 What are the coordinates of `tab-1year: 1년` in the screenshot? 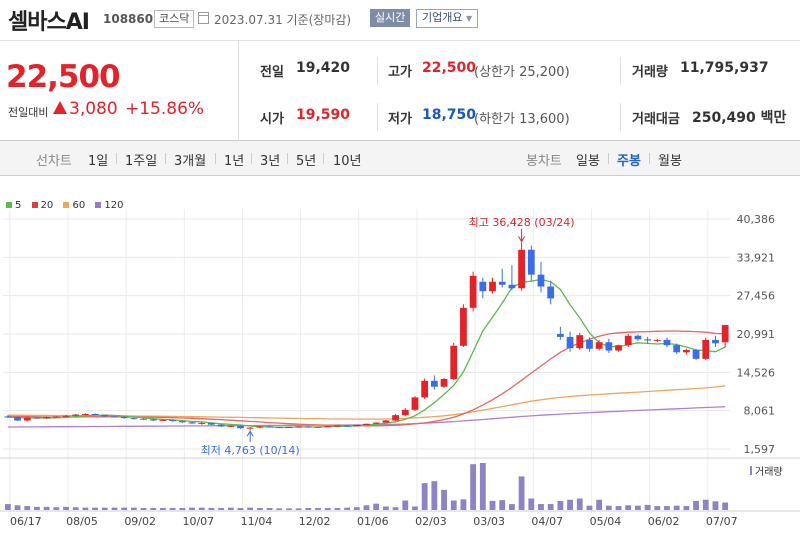 It's located at (234, 161).